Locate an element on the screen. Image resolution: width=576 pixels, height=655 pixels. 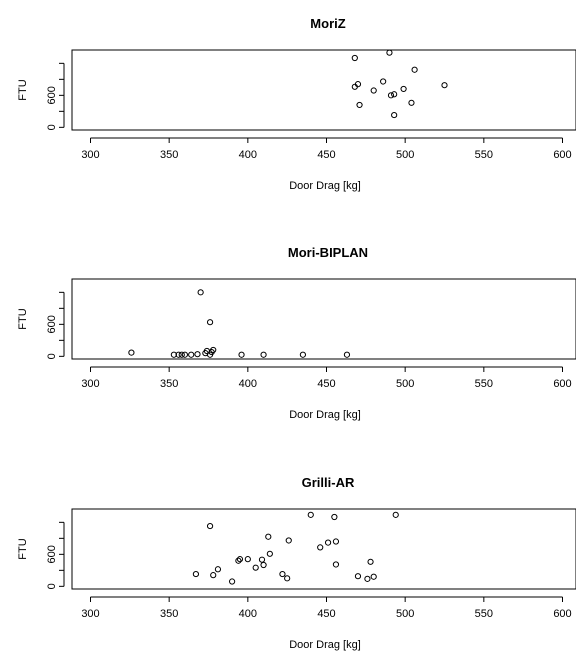
panel-title: MoriZ is located at coordinates (327, 23).